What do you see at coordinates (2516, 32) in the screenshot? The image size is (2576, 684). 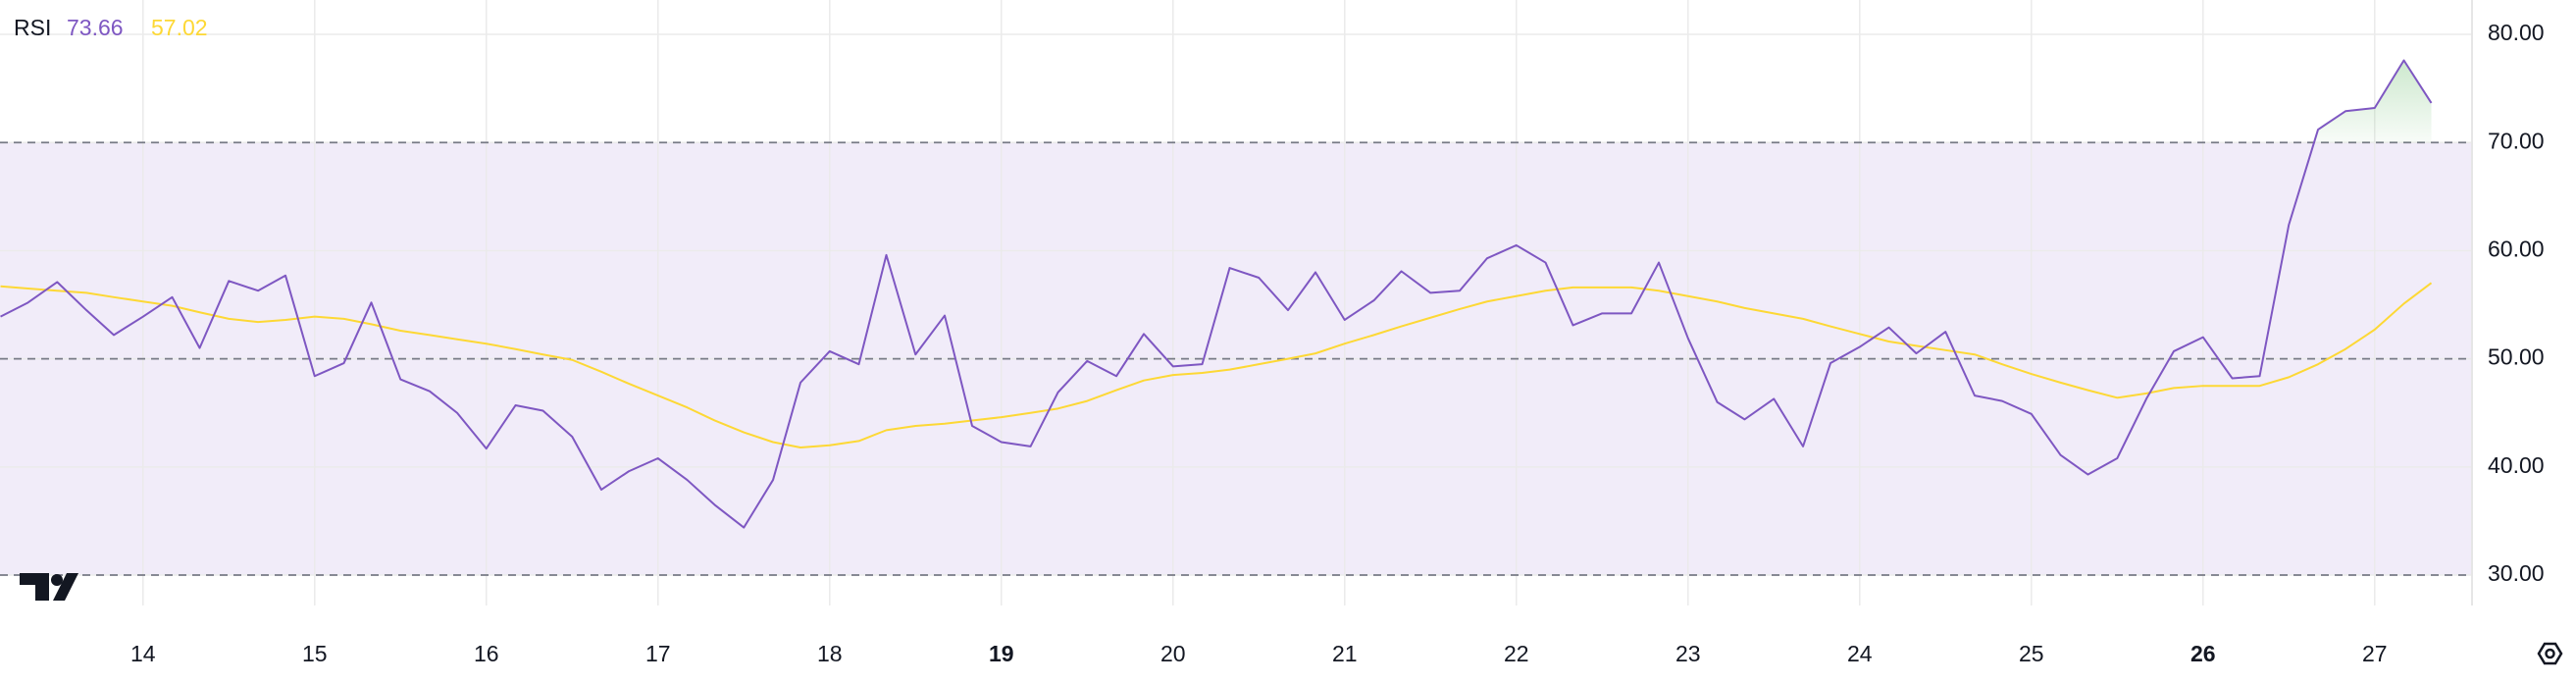 I see `y-tick-label: 80.00` at bounding box center [2516, 32].